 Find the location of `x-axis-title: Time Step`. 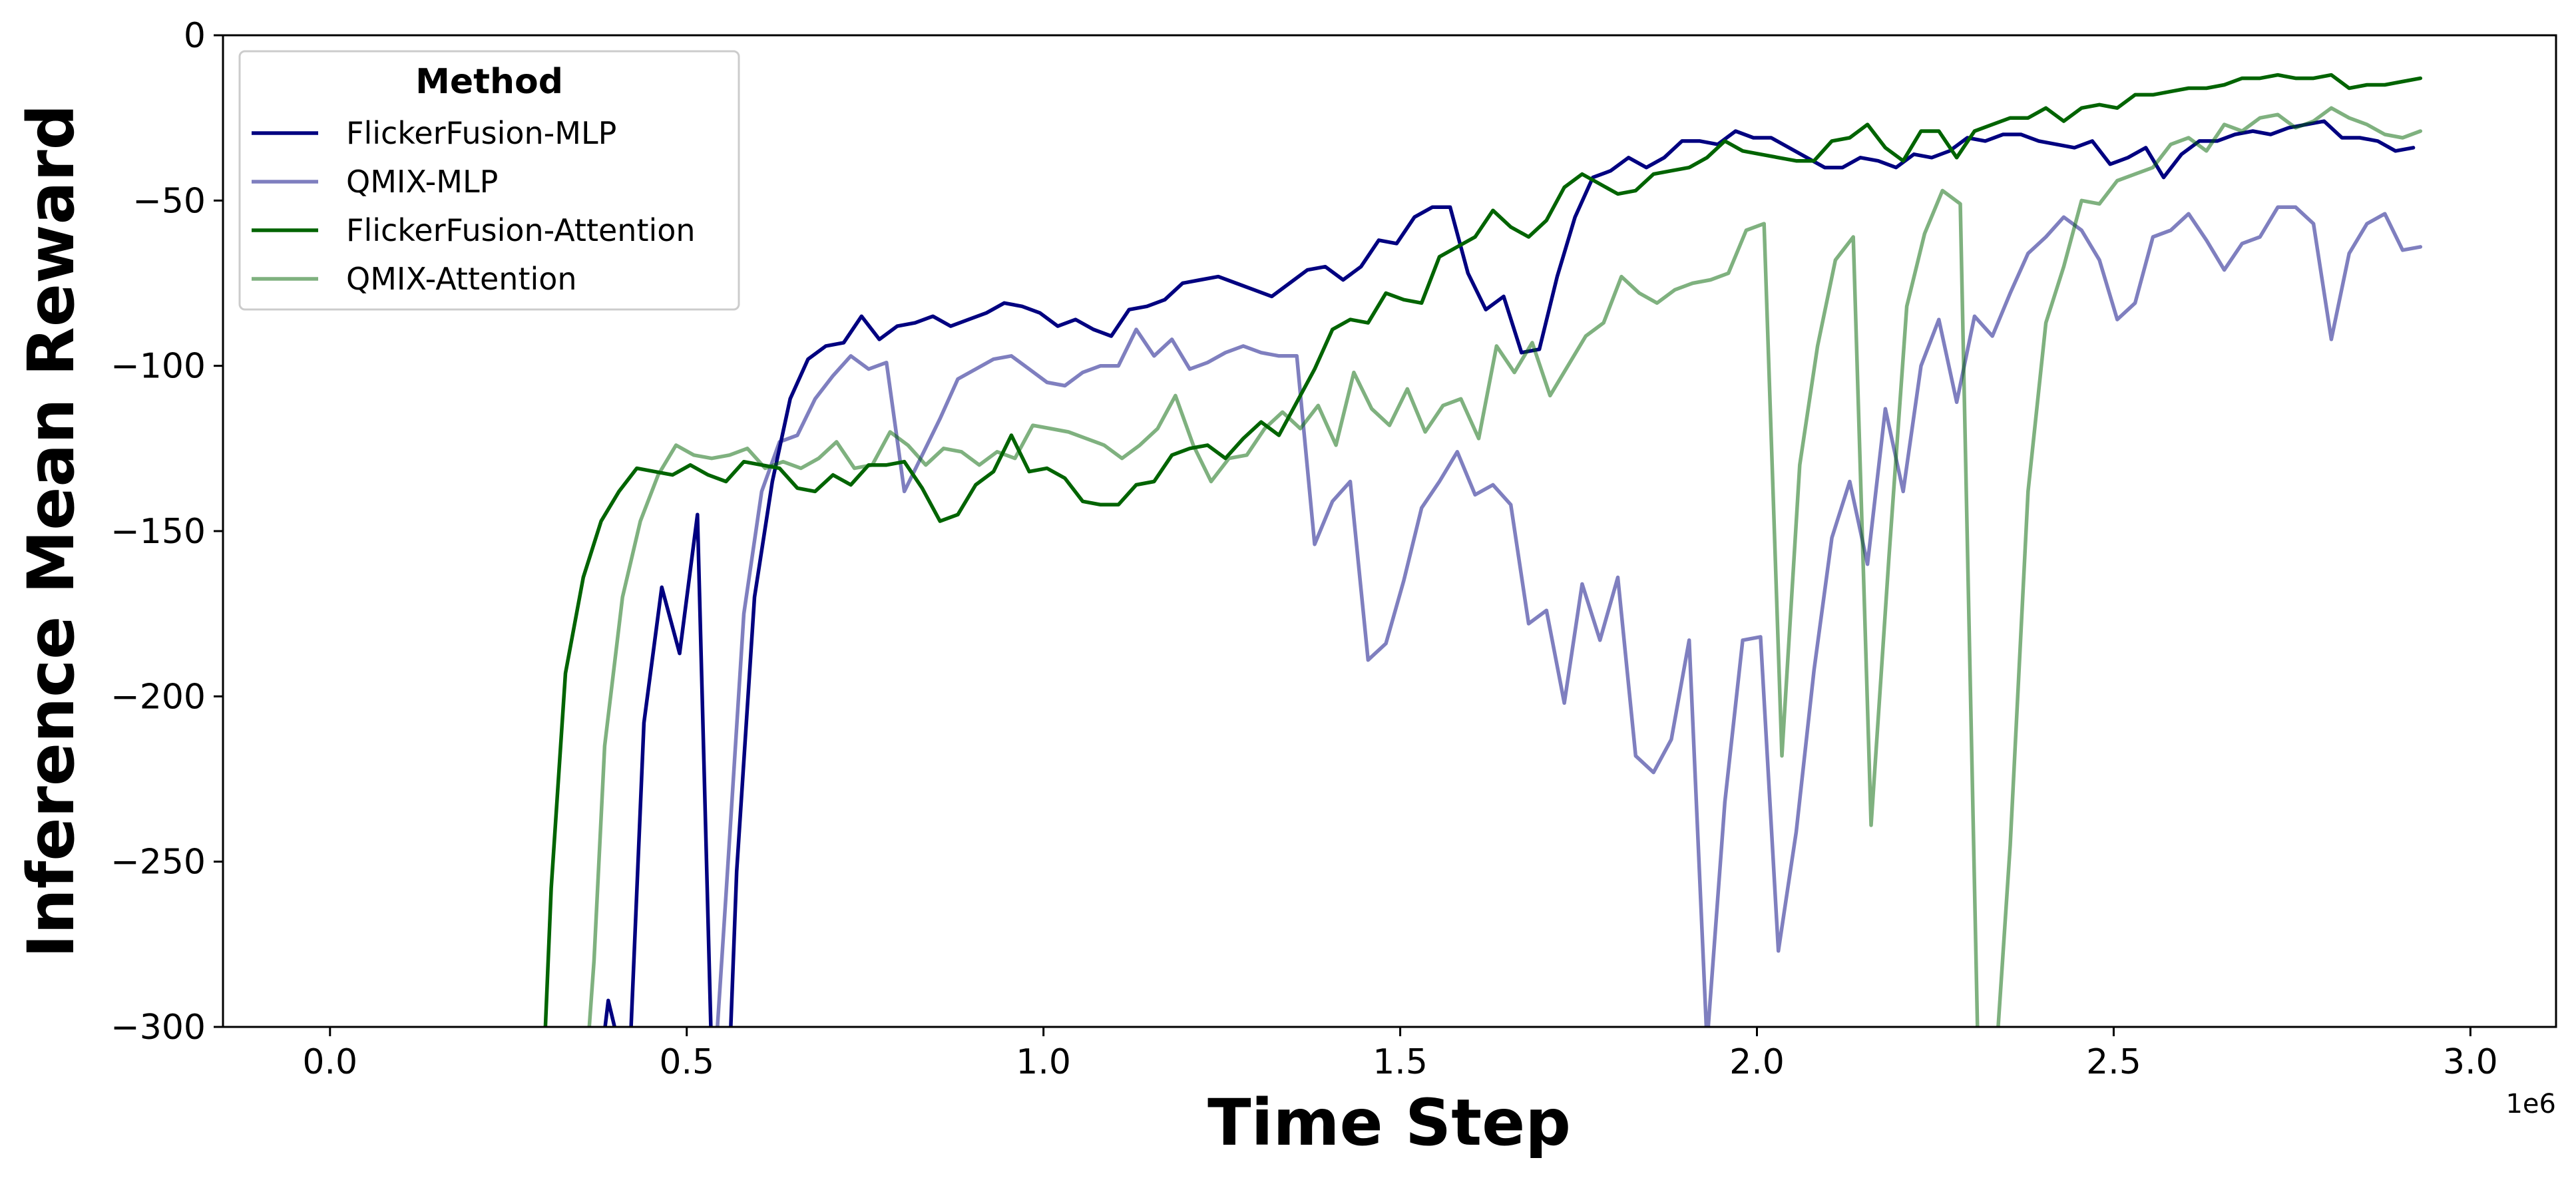

x-axis-title: Time Step is located at coordinates (1389, 1123).